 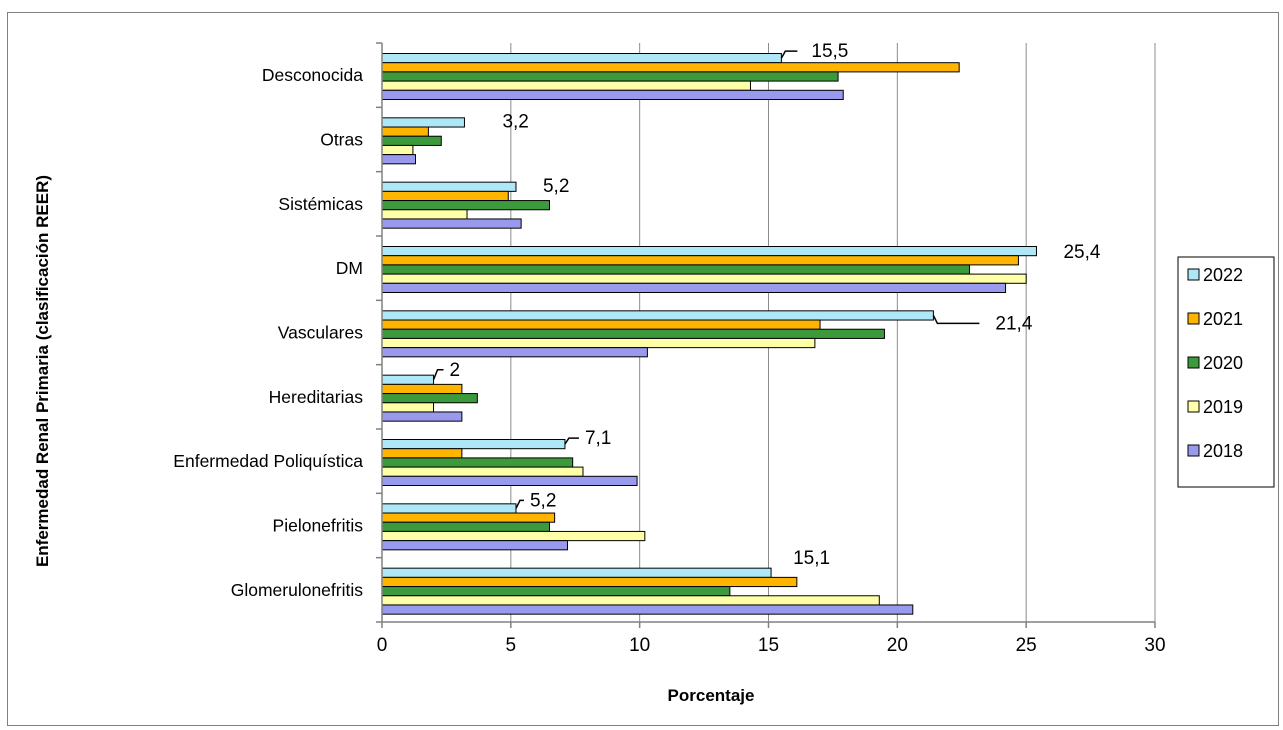 I want to click on data-label: 2, so click(x=455, y=370).